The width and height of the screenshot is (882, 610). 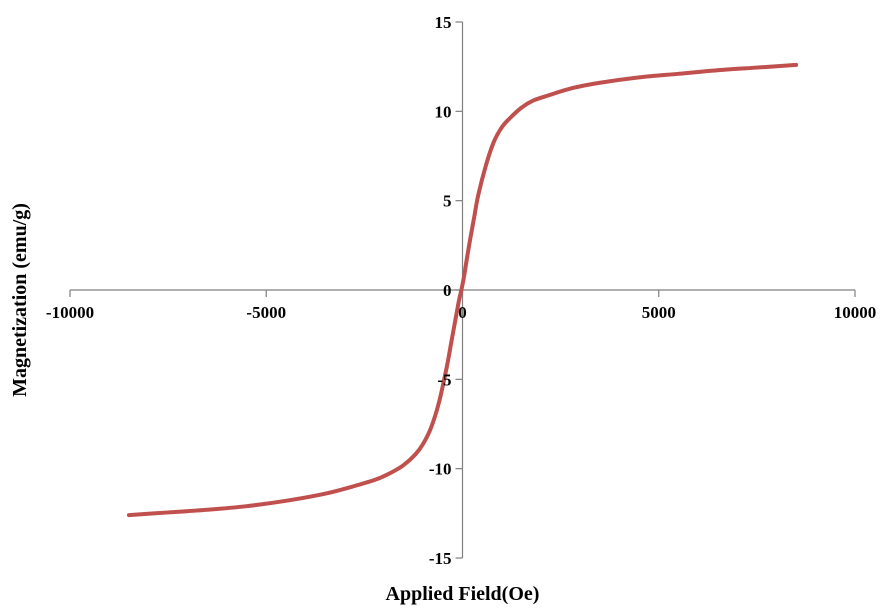 What do you see at coordinates (70, 312) in the screenshot?
I see `x-tick-label: -10000` at bounding box center [70, 312].